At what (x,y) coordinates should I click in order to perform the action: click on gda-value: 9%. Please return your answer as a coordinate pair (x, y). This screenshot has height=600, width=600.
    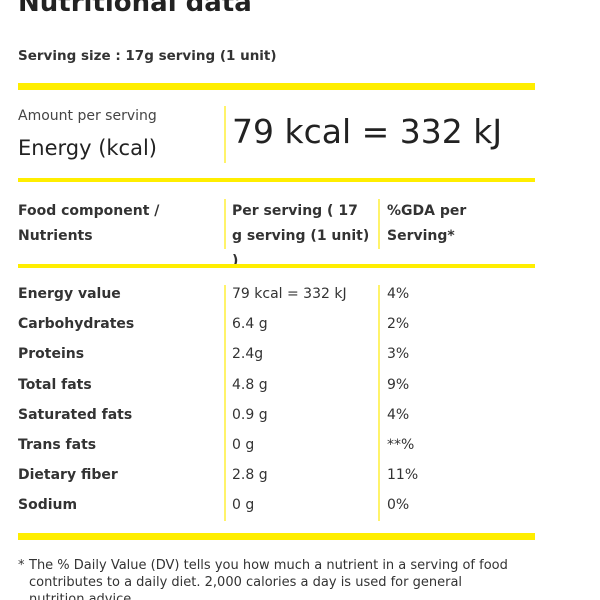
    Looking at the image, I should click on (398, 384).